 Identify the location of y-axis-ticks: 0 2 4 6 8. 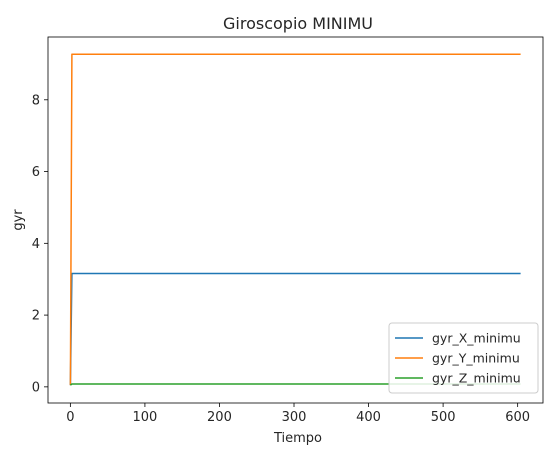
(40, 244).